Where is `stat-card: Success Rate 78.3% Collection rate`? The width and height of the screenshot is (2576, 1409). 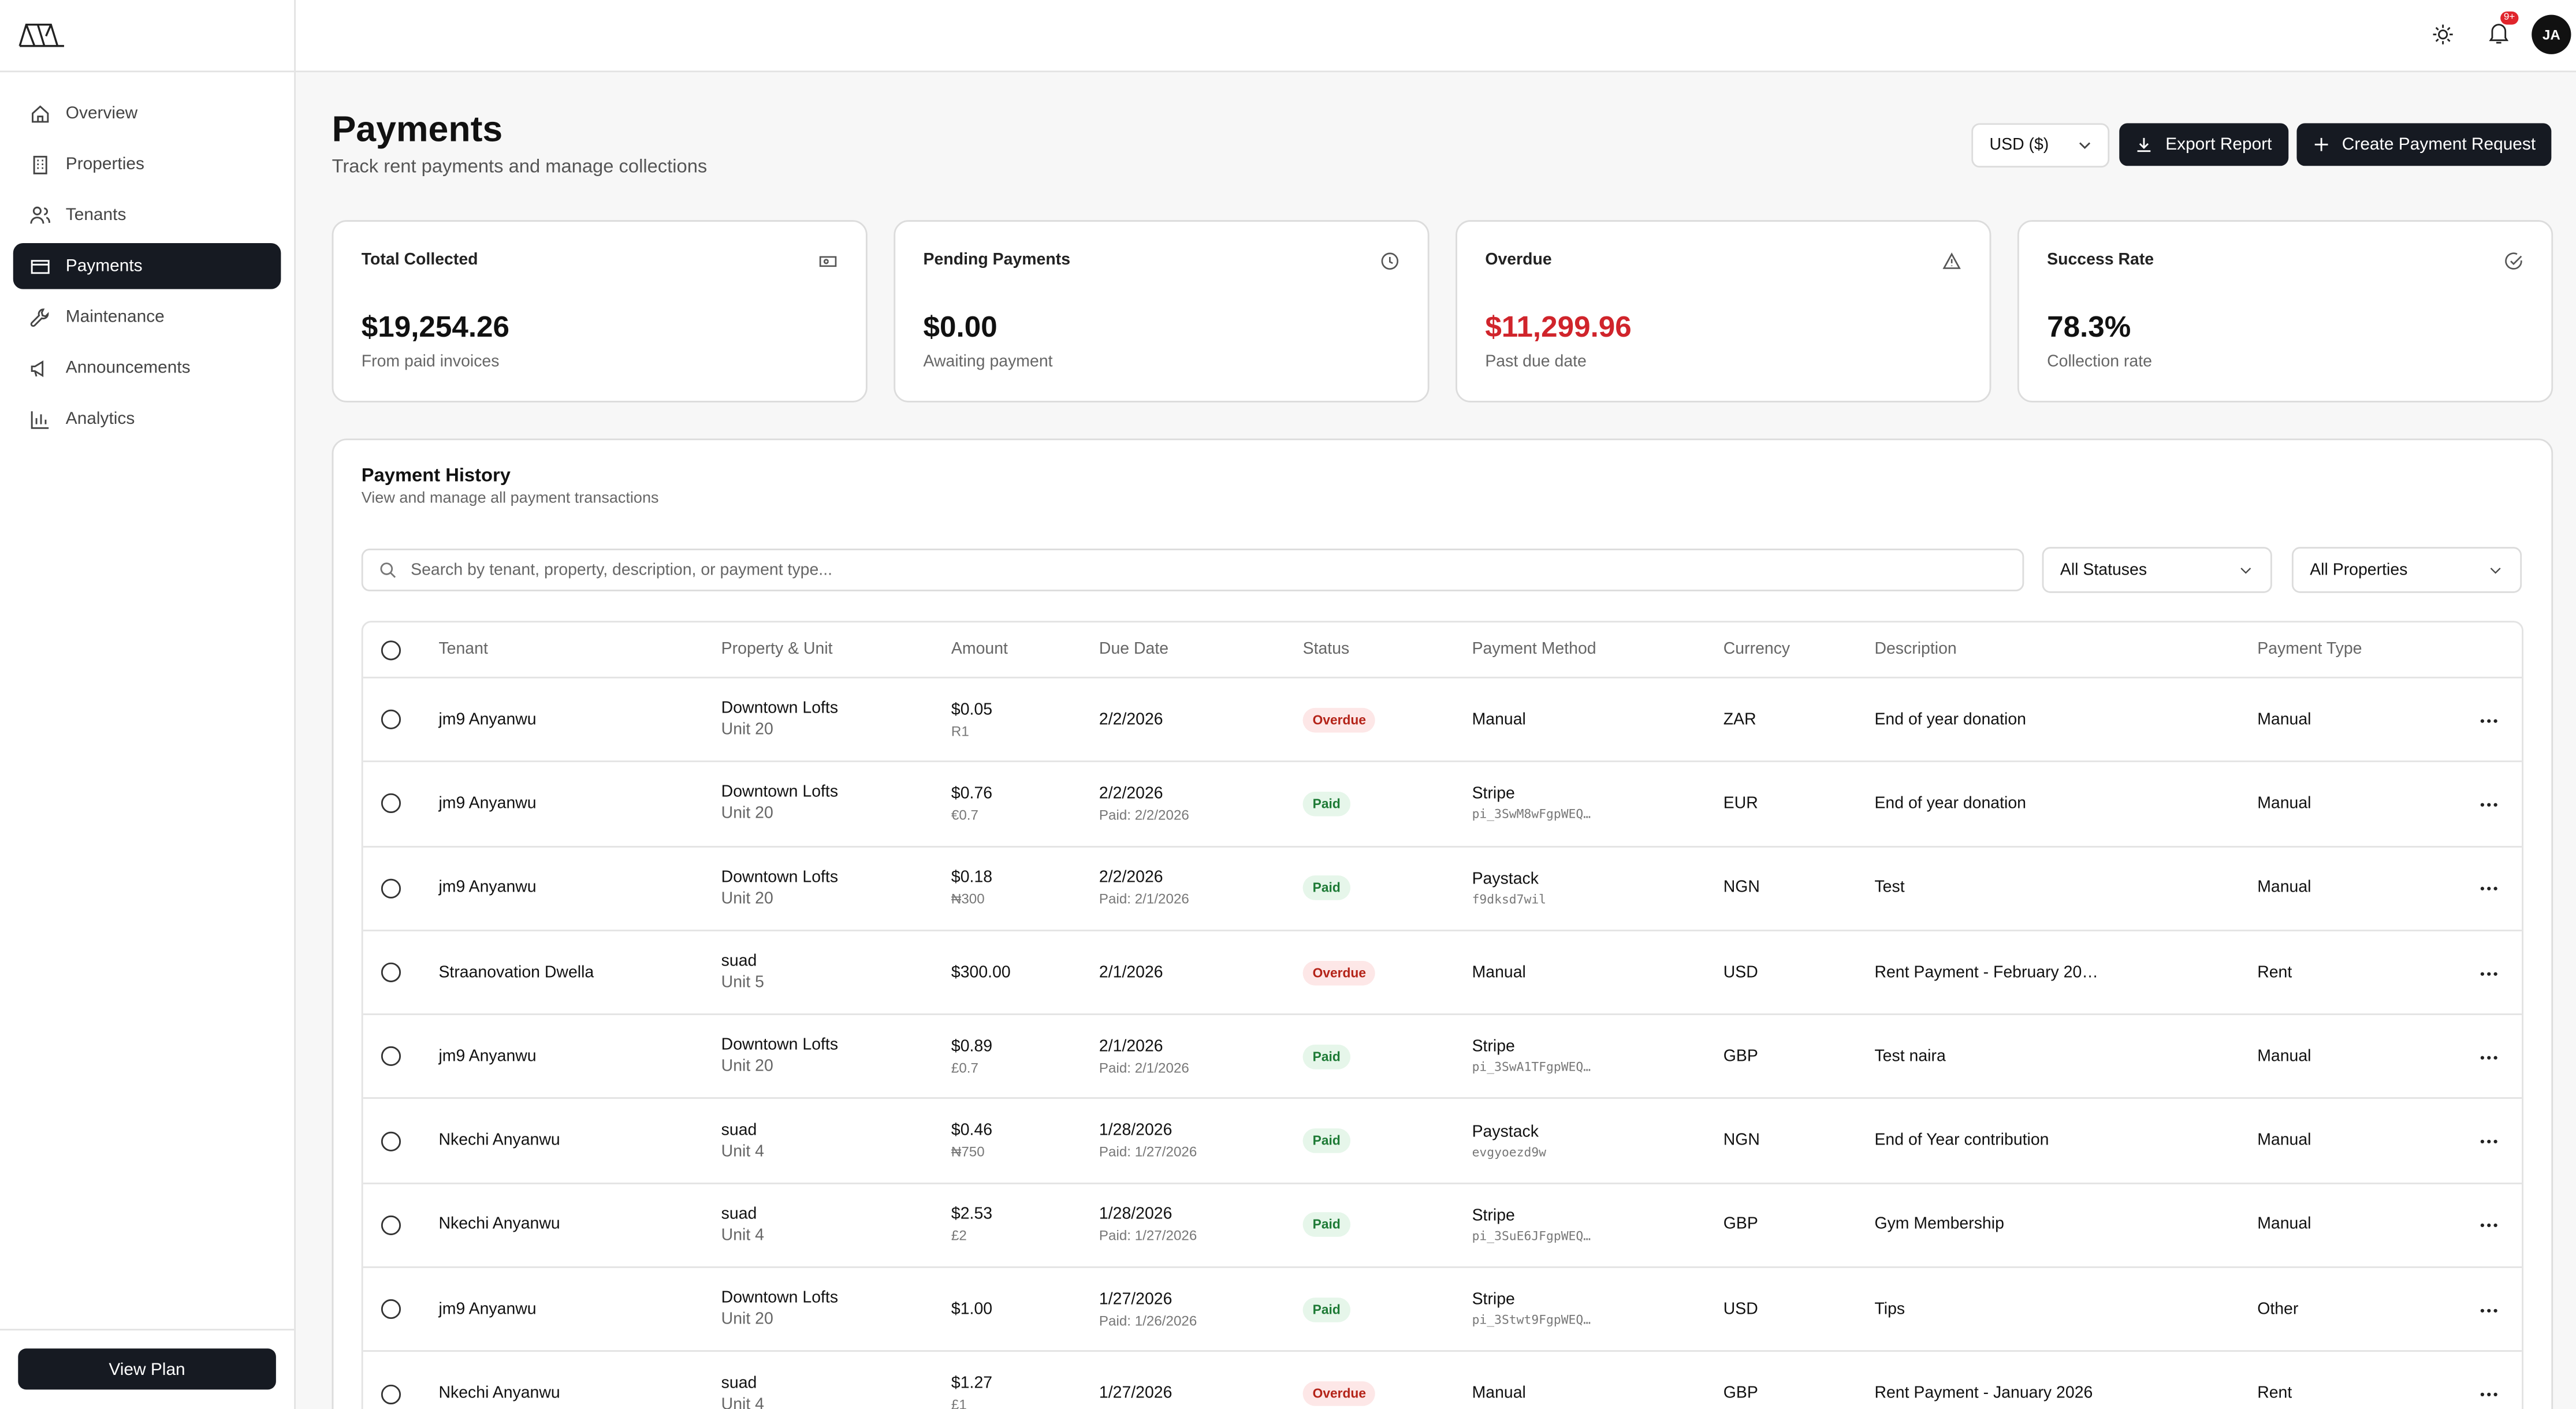 stat-card: Success Rate 78.3% Collection rate is located at coordinates (2285, 311).